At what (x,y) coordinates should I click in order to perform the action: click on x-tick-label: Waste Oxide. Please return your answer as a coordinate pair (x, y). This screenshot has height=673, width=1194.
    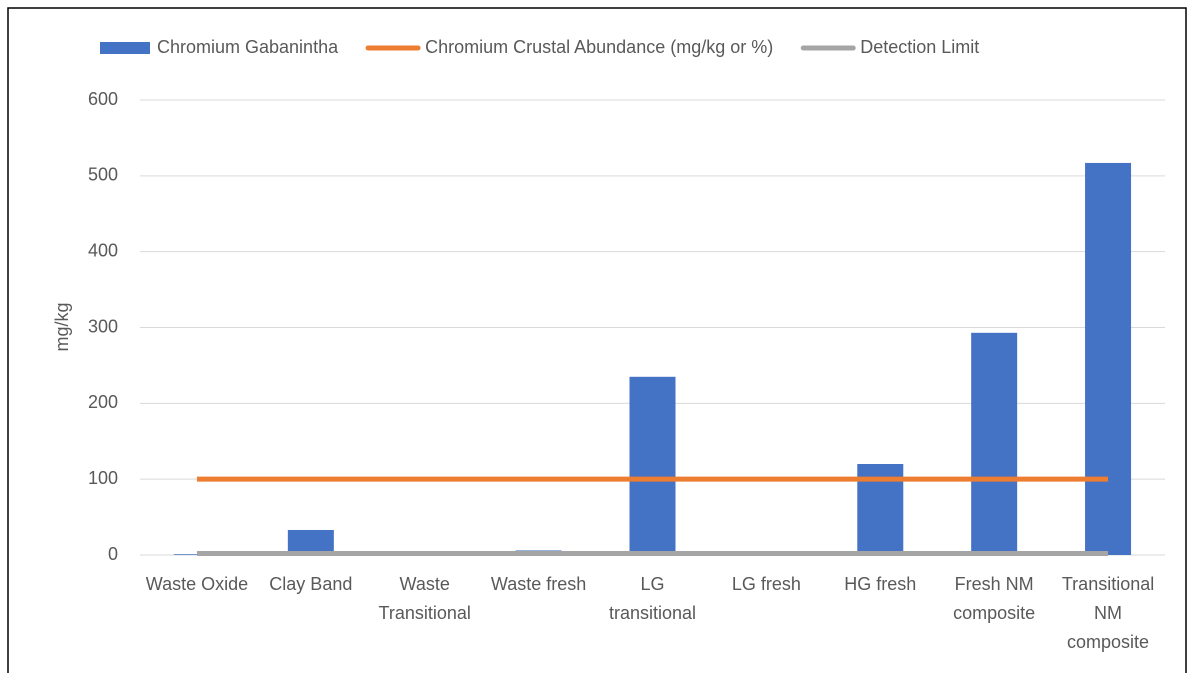
    Looking at the image, I should click on (197, 584).